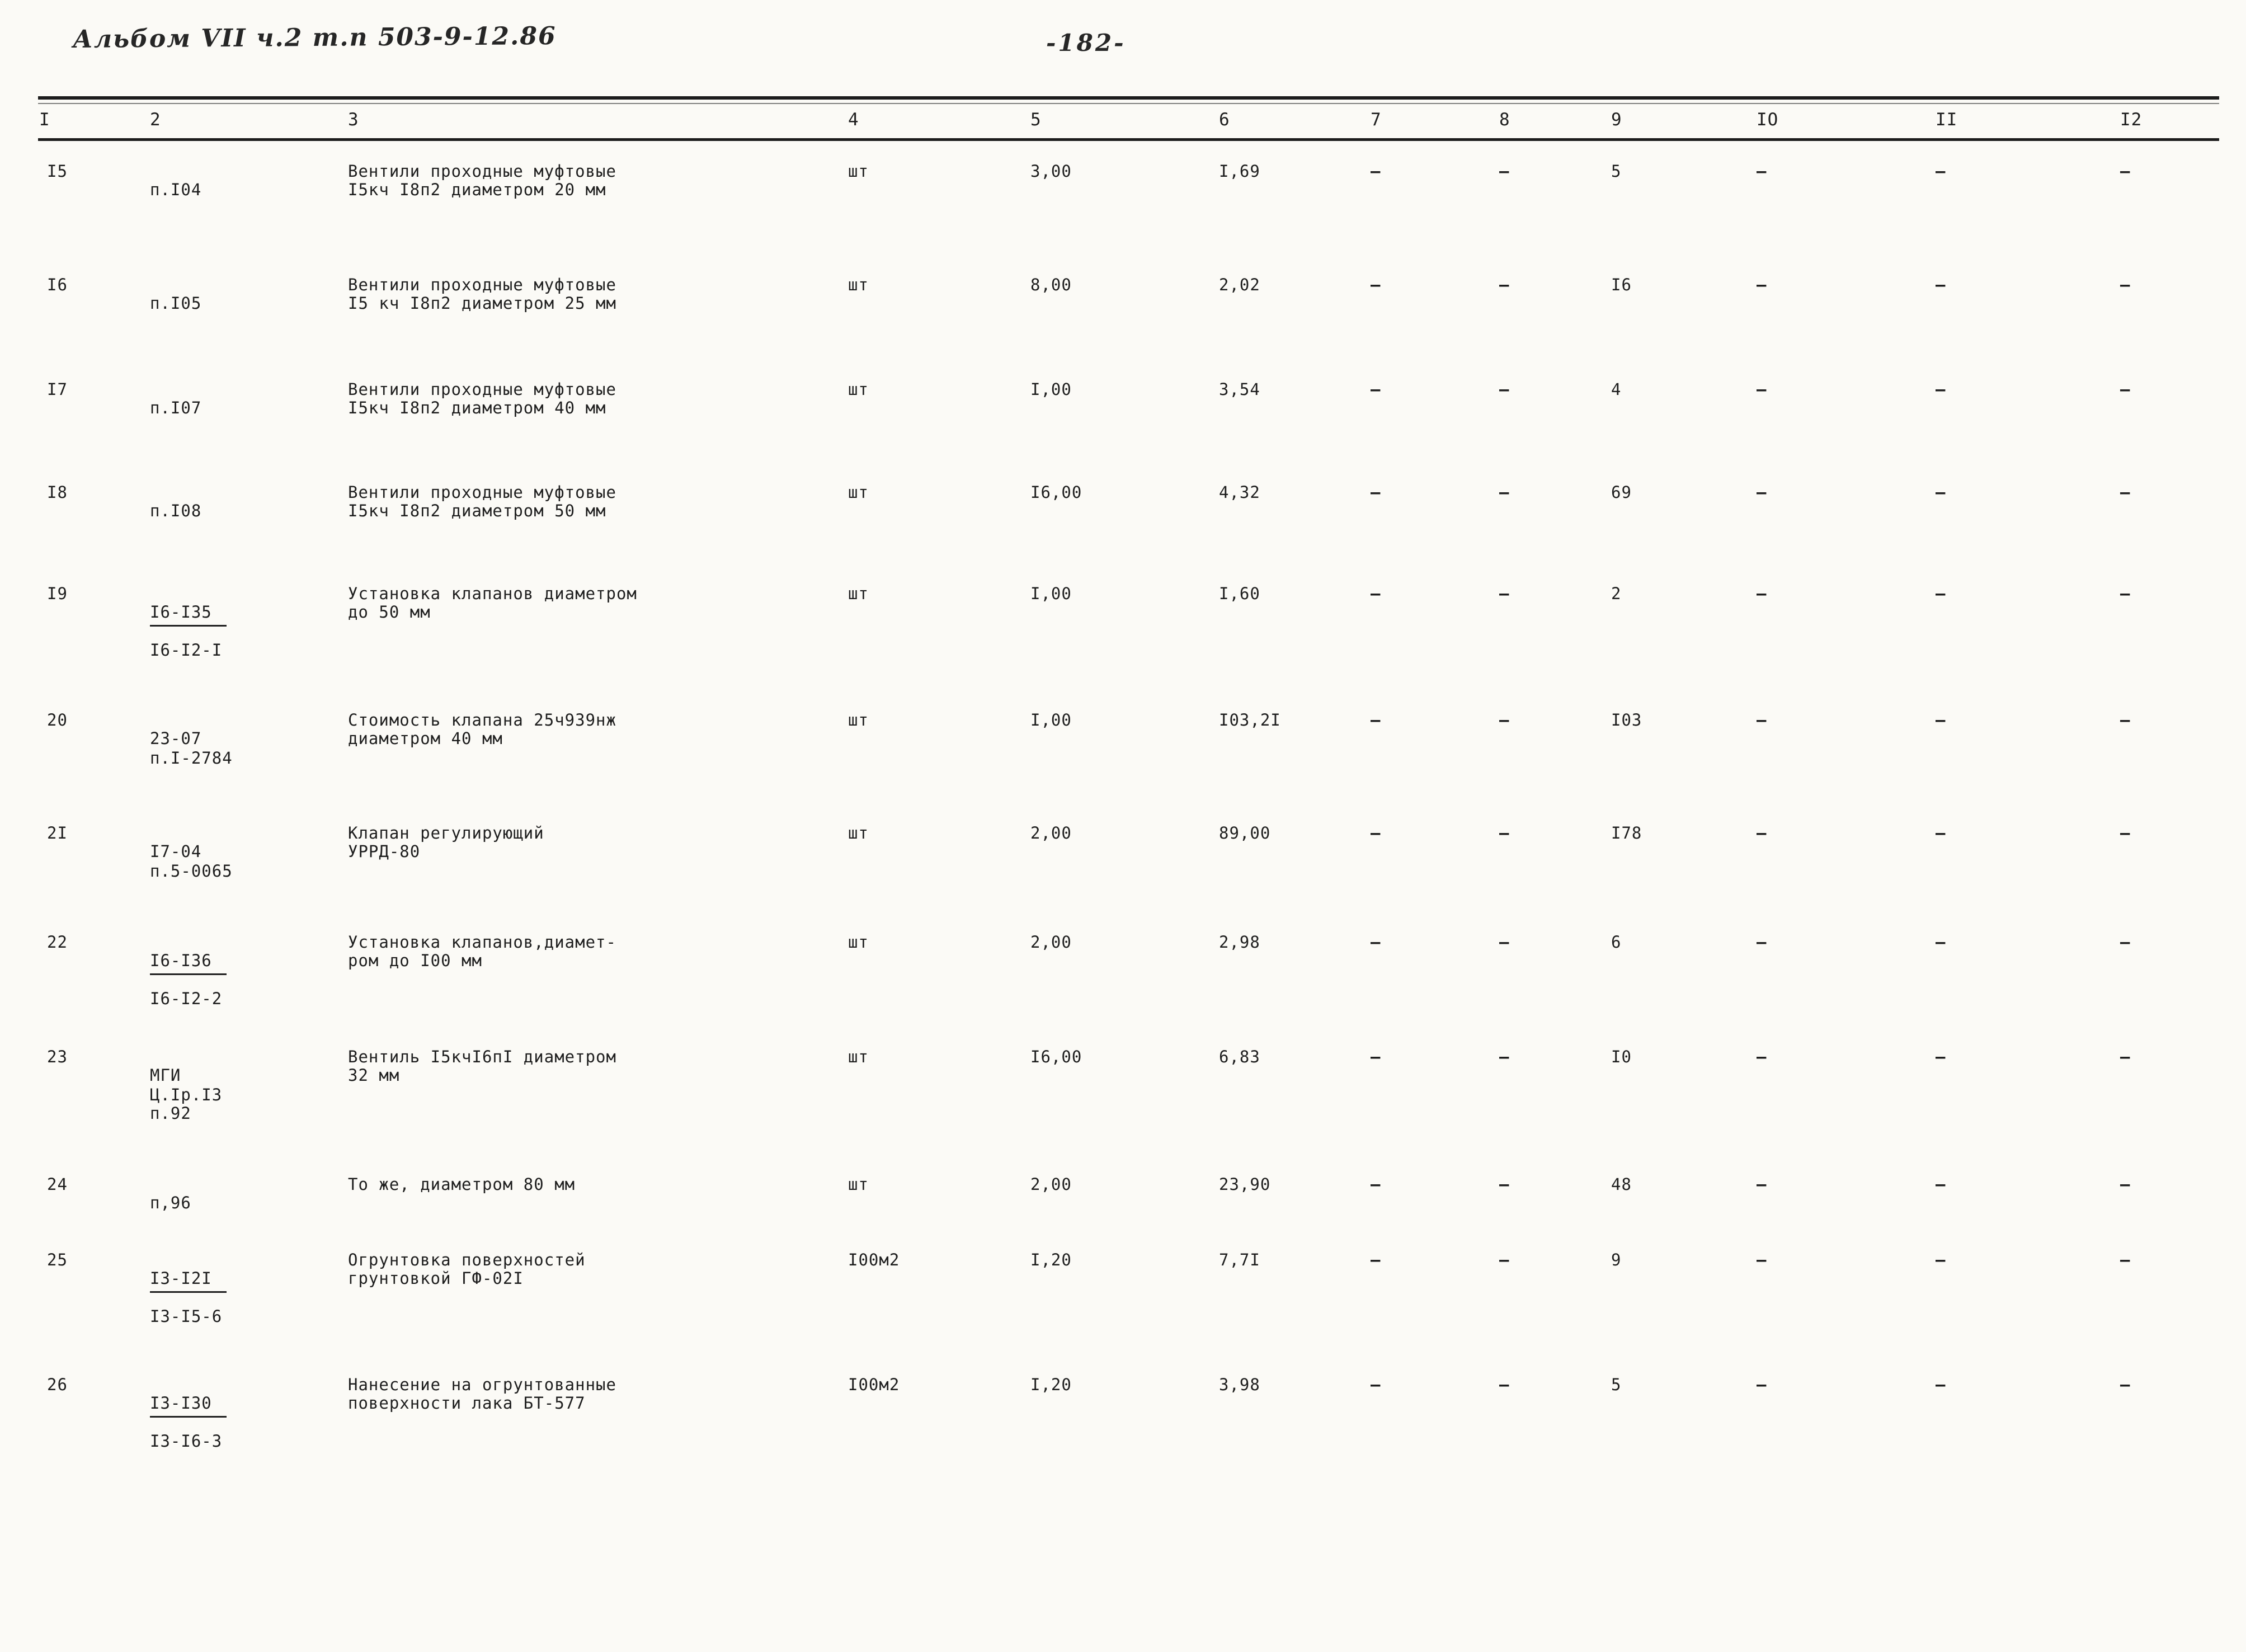 The width and height of the screenshot is (2246, 1652). Describe the element at coordinates (235, 1297) in the screenshot. I see `row-code: I3-I2I I3-I5-6` at that location.